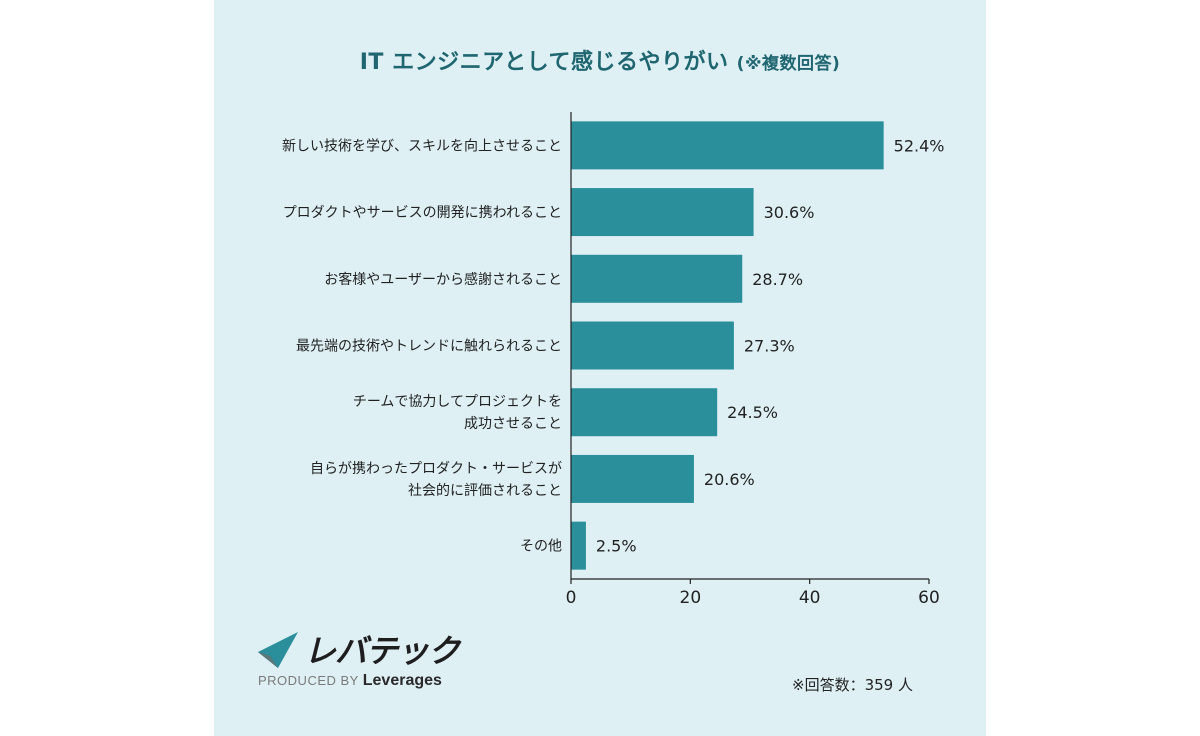 This screenshot has height=736, width=1200. What do you see at coordinates (616, 546) in the screenshot?
I see `value-label: 2.5%` at bounding box center [616, 546].